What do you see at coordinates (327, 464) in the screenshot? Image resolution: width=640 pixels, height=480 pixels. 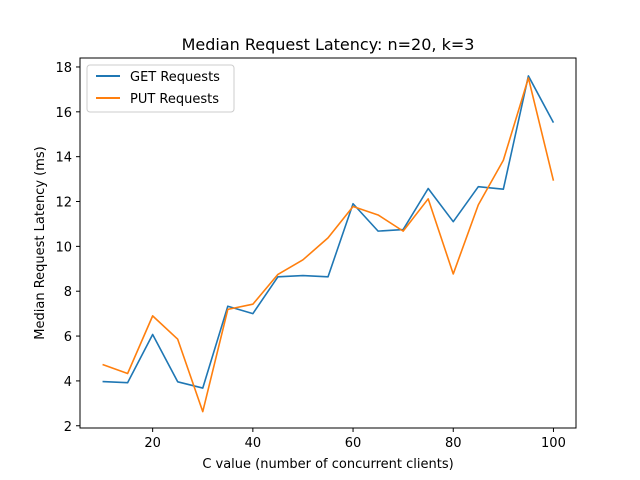 I see `x-axis-label: C value (number of concurrent clients)` at bounding box center [327, 464].